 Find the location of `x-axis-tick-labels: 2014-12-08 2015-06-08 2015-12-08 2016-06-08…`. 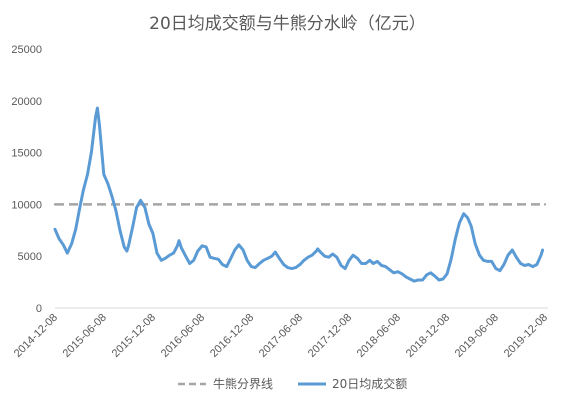

x-axis-tick-labels: 2014-12-08 2015-06-08 2015-12-08 2016-06-08… is located at coordinates (281, 336).